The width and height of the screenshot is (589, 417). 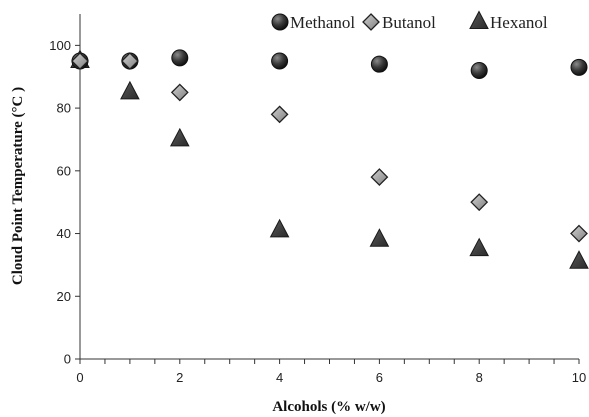 I want to click on legend-marker-methanol, so click(x=280, y=22).